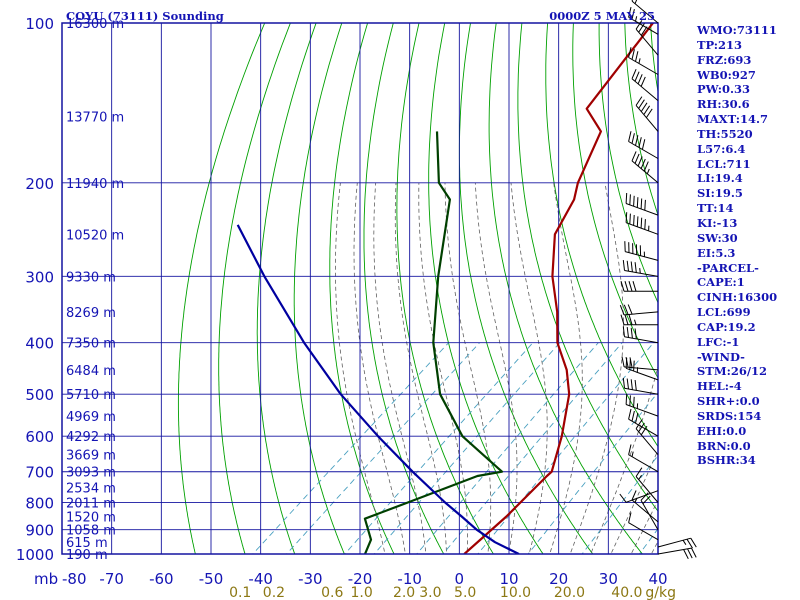 This screenshot has width=800, height=600. Describe the element at coordinates (361, 592) in the screenshot. I see `mixing-ratio-tick-label: 1.0` at that location.